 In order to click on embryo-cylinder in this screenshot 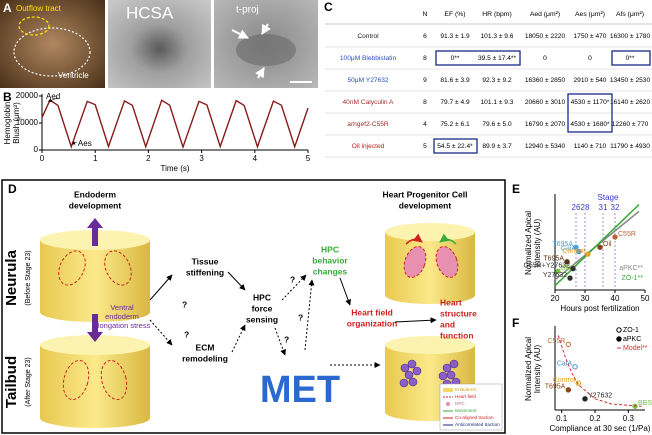, I will do `click(95, 281)`.